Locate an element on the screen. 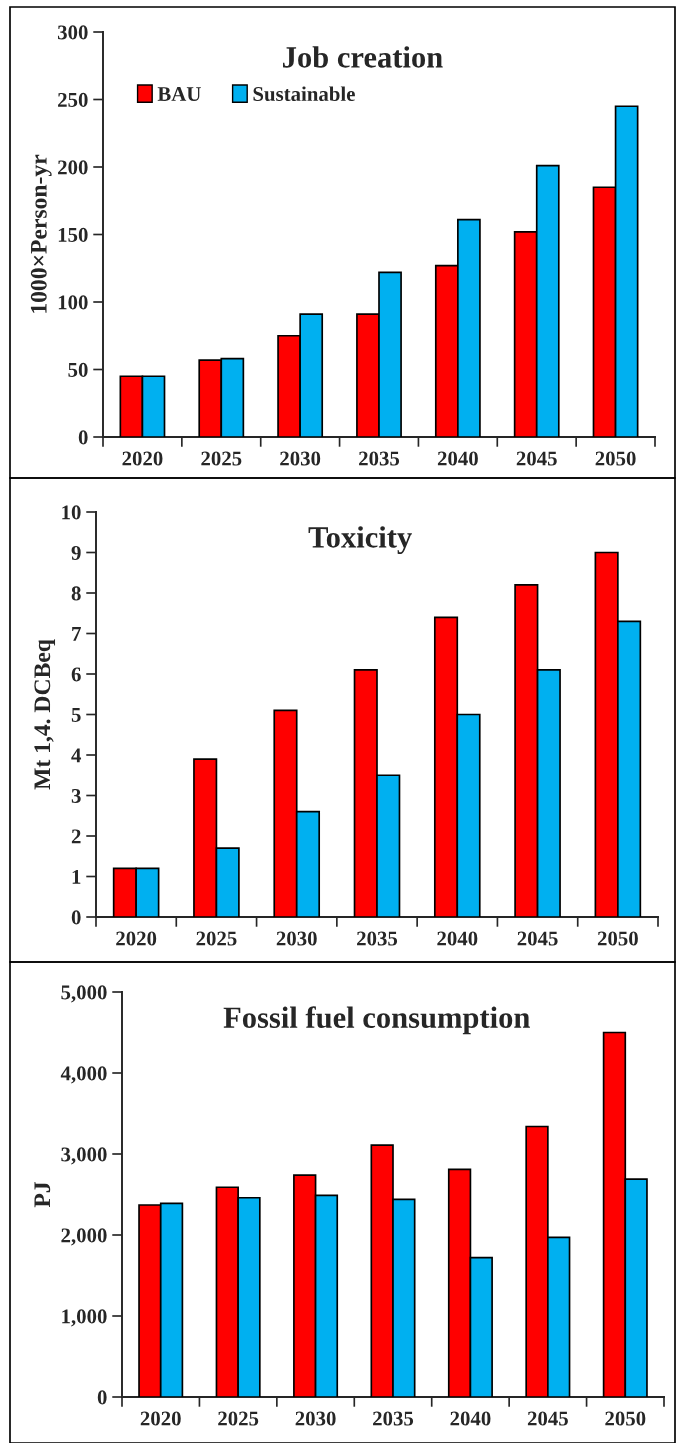 This screenshot has height=1443, width=676. y-tick-label: 1,000 is located at coordinates (84, 1318).